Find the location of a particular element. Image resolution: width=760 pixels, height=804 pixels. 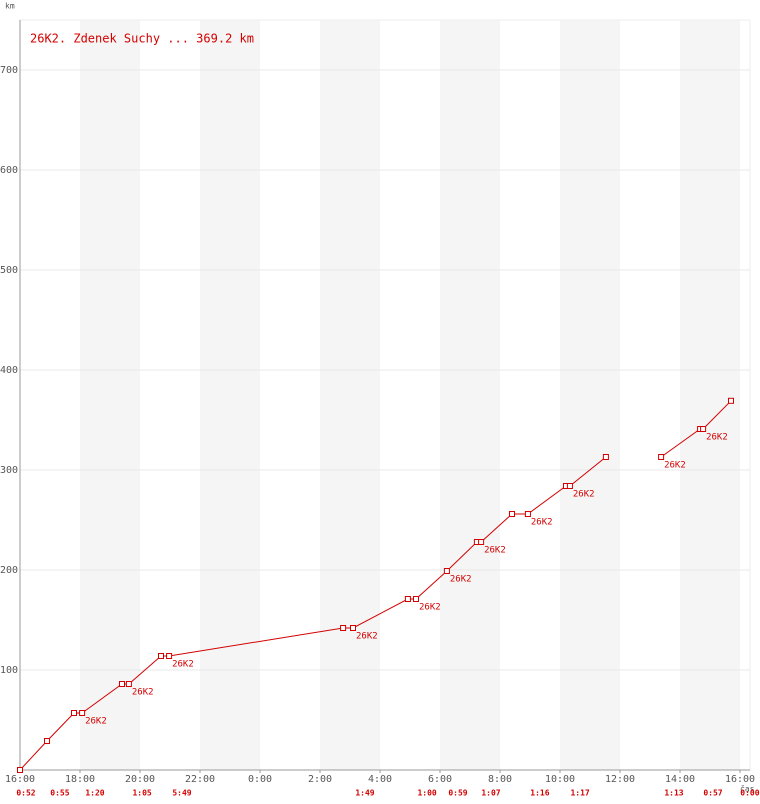

duration-label: 0:57 is located at coordinates (712, 793).